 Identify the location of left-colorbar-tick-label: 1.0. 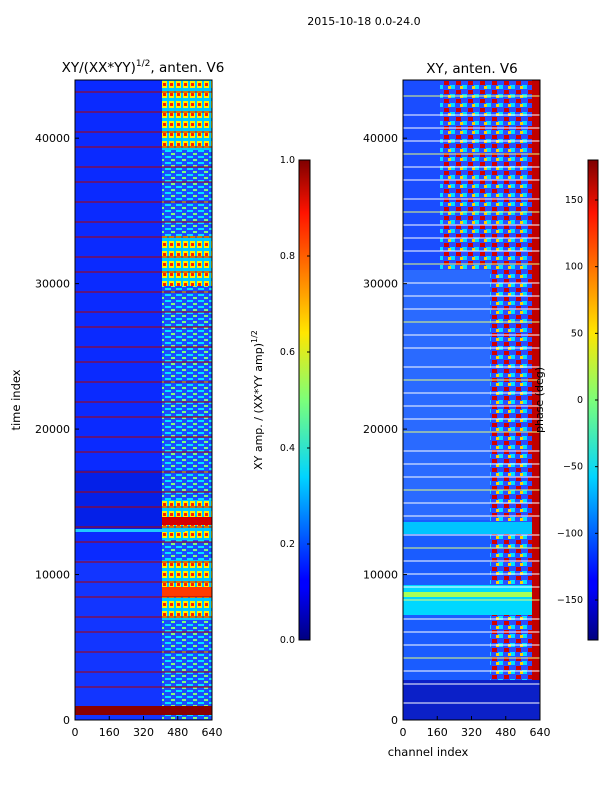
(287, 160).